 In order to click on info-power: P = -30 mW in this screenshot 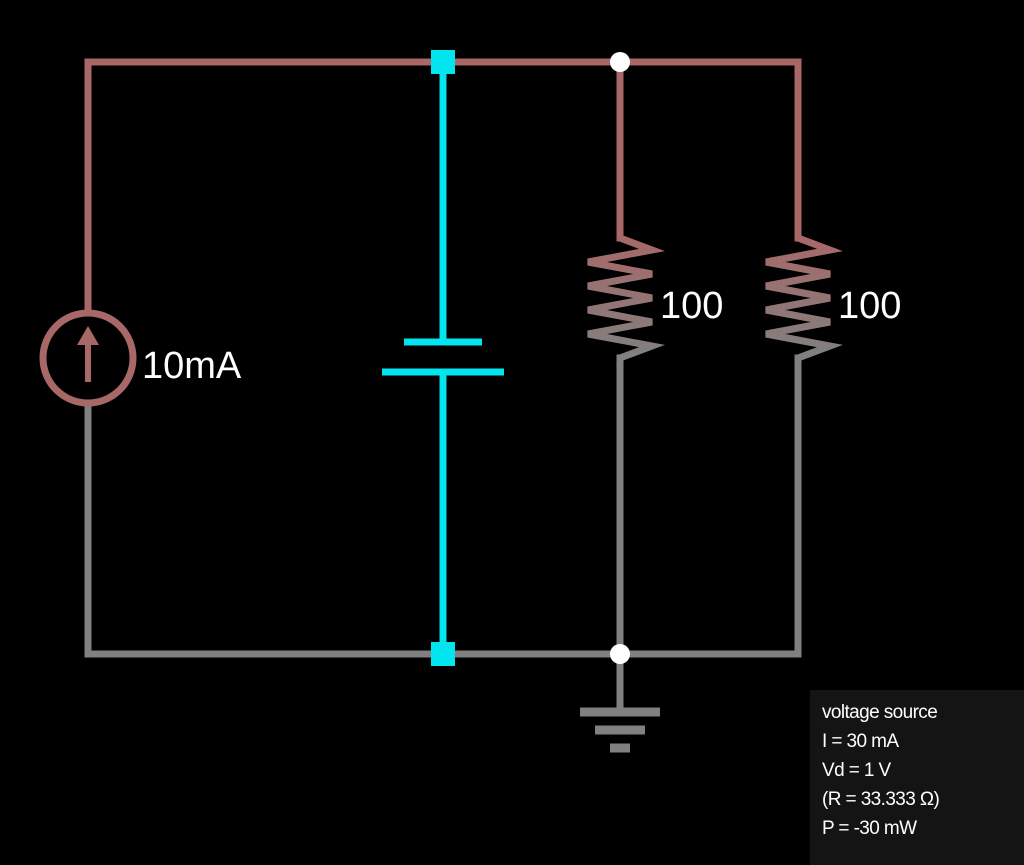, I will do `click(869, 828)`.